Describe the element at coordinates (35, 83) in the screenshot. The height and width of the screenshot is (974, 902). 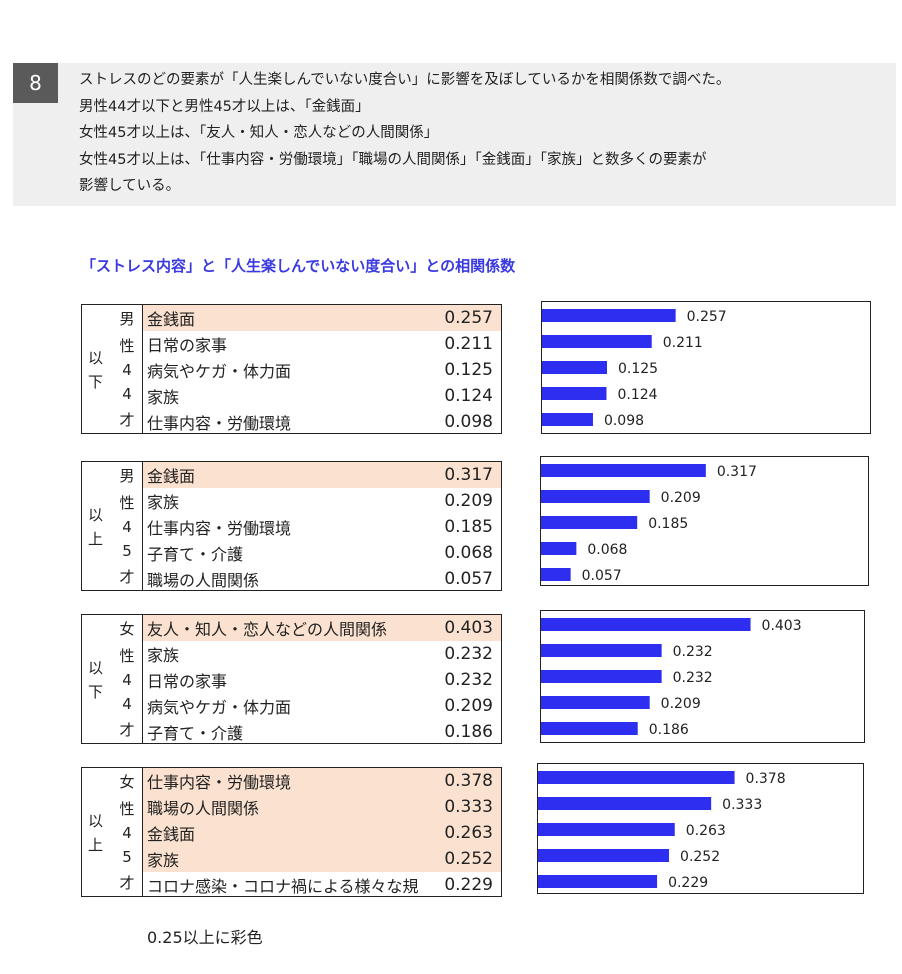
I see `section-number-badge: 8` at that location.